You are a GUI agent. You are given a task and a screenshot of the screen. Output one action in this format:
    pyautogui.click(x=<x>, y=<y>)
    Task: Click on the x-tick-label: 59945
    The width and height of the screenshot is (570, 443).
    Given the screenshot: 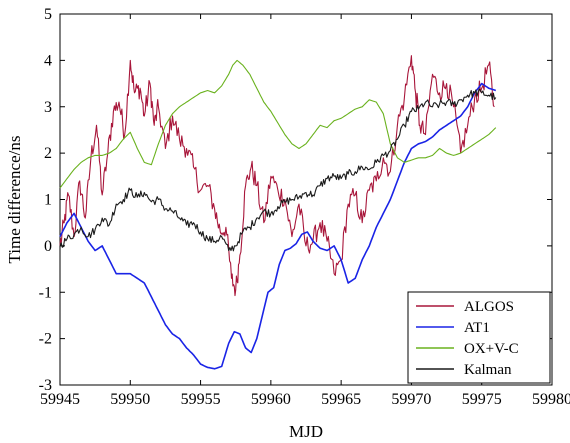 What is the action you would take?
    pyautogui.click(x=60, y=399)
    